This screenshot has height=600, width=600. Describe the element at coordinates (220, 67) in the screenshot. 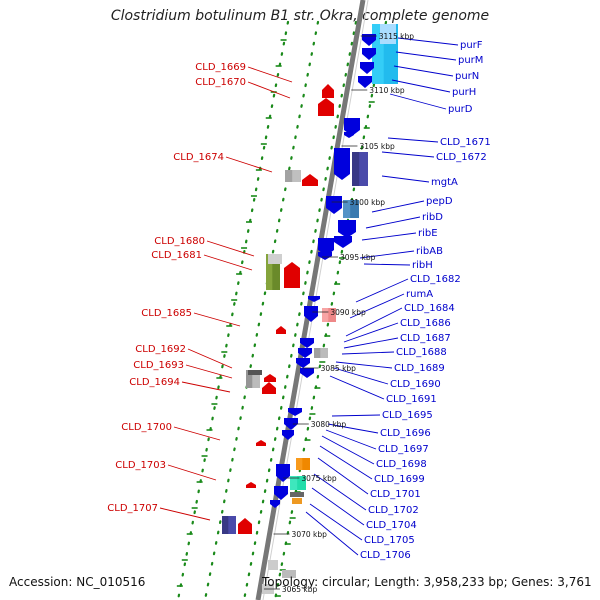

I see `left-gene-label: CLD_1669` at that location.